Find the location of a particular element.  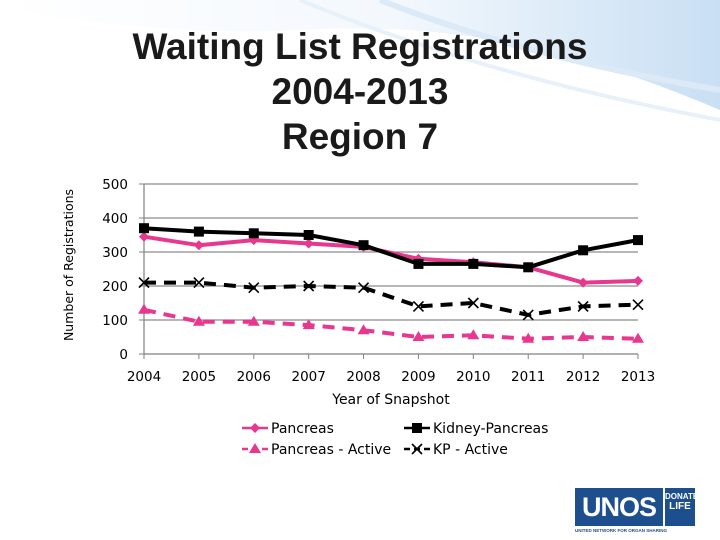

y-tick-label-300: 300 is located at coordinates (115, 253).